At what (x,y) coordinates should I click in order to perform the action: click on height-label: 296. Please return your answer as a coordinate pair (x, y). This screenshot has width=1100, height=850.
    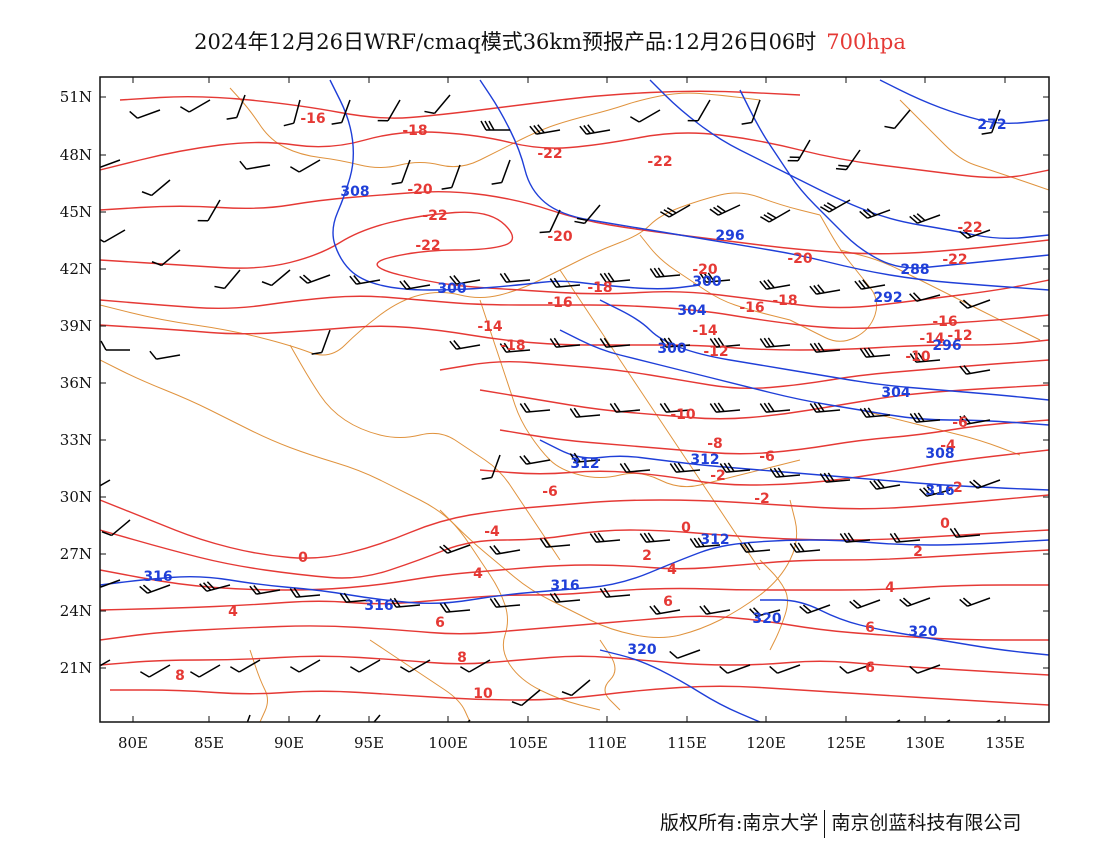
    Looking at the image, I should click on (946, 346).